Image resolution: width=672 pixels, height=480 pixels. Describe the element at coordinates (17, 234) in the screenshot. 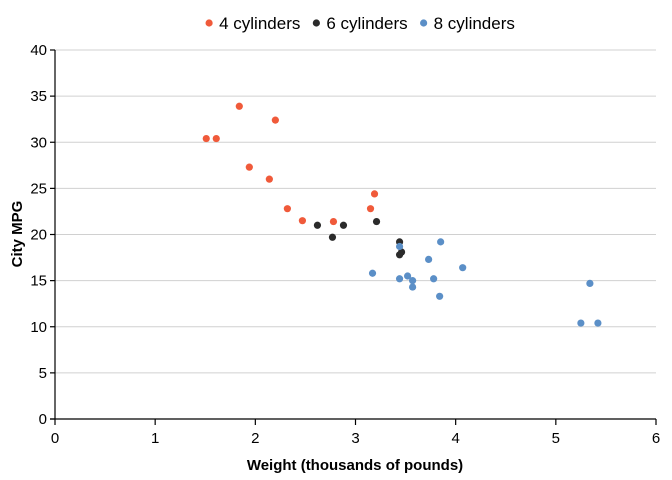

I see `y-axis-title: City MPG` at that location.